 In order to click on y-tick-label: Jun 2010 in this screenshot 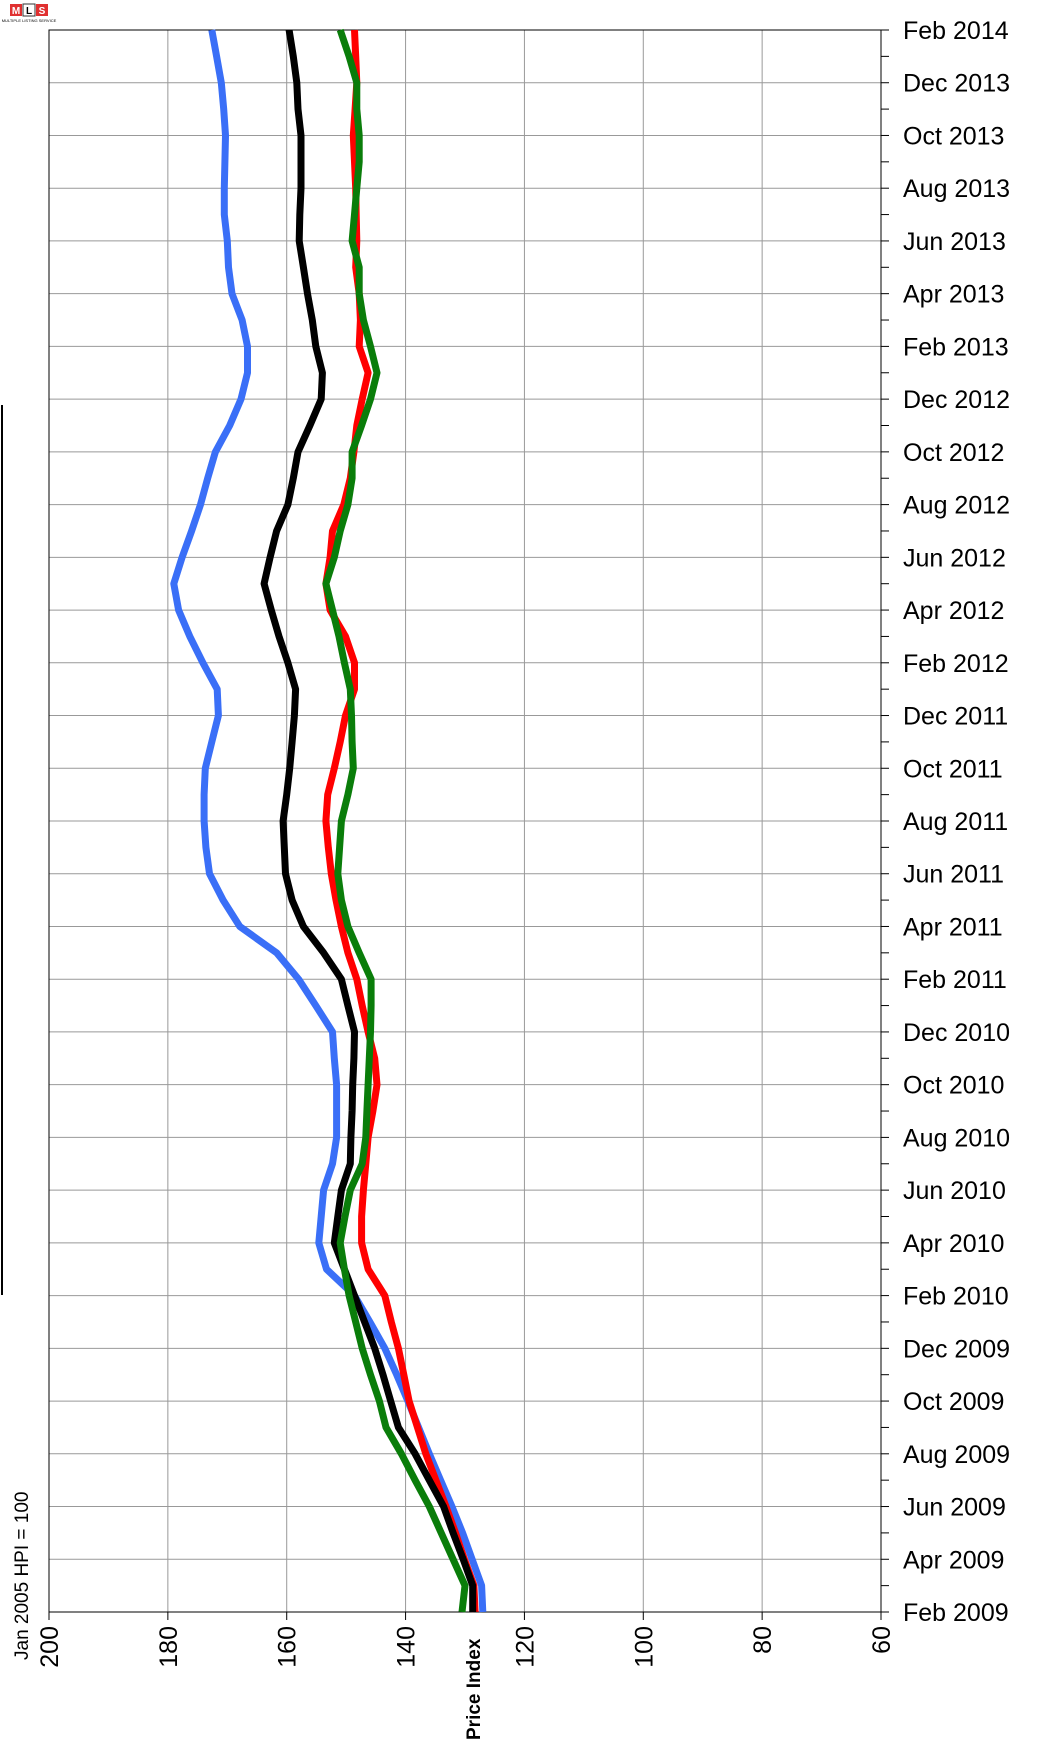, I will do `click(954, 1191)`.